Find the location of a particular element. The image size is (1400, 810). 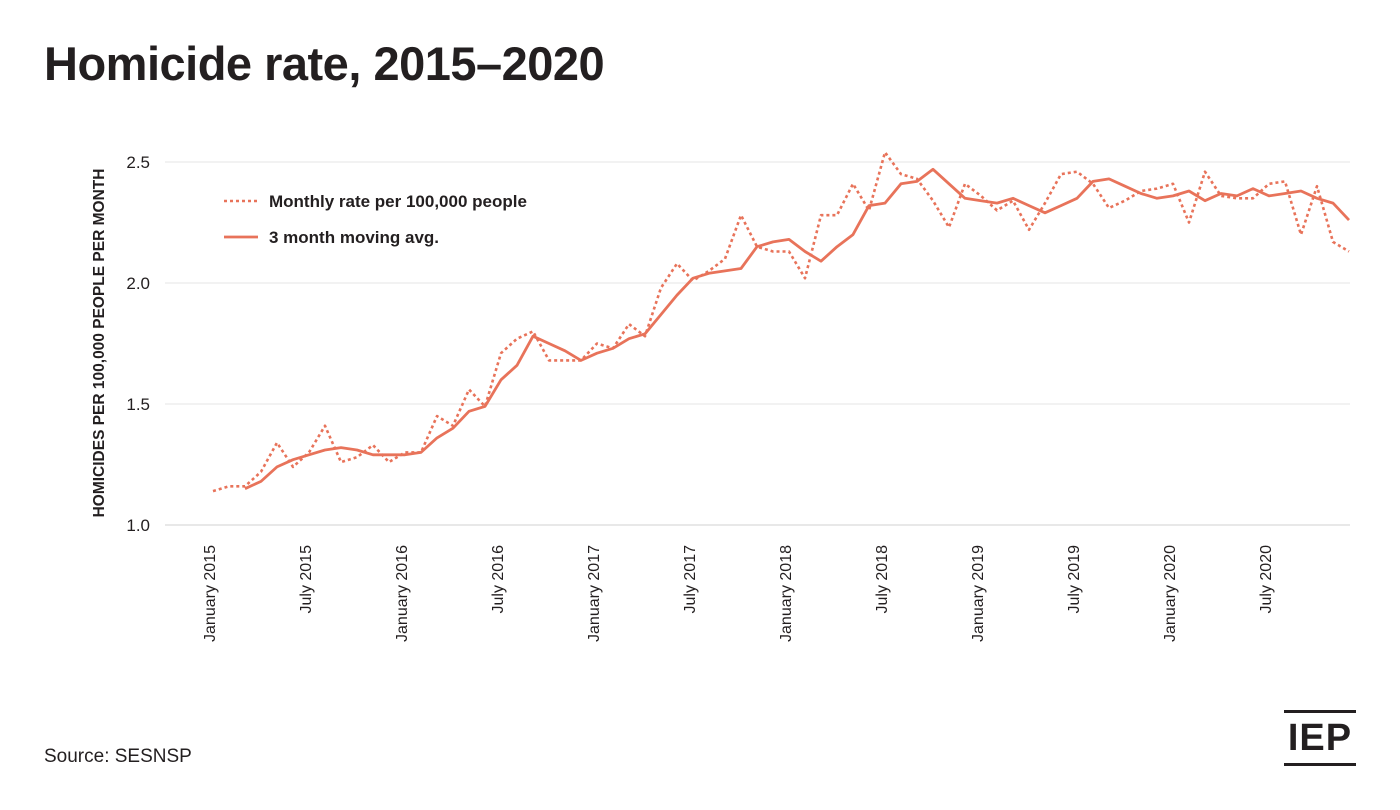

iep-logo: IEP is located at coordinates (1320, 738).